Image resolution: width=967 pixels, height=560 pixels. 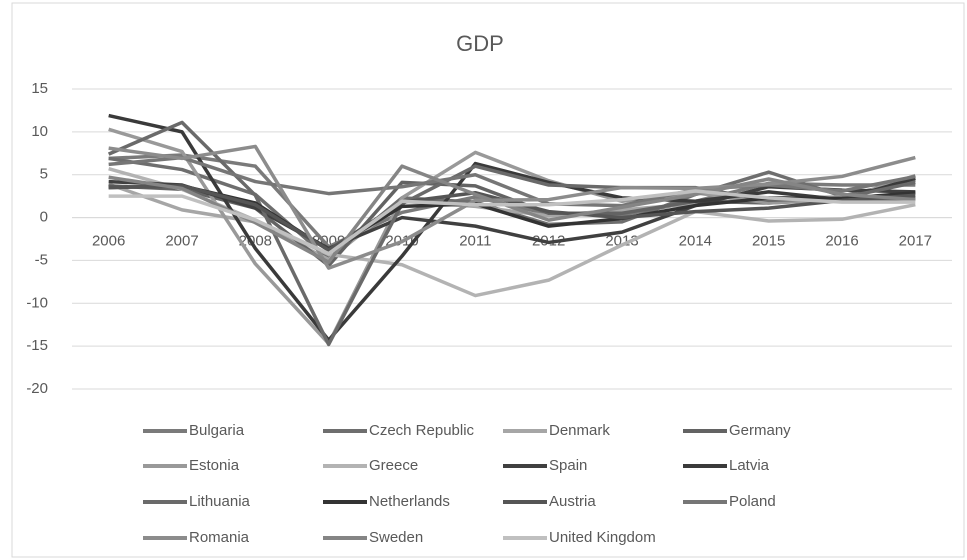 I want to click on x-tick-label: 2013, so click(x=621, y=241).